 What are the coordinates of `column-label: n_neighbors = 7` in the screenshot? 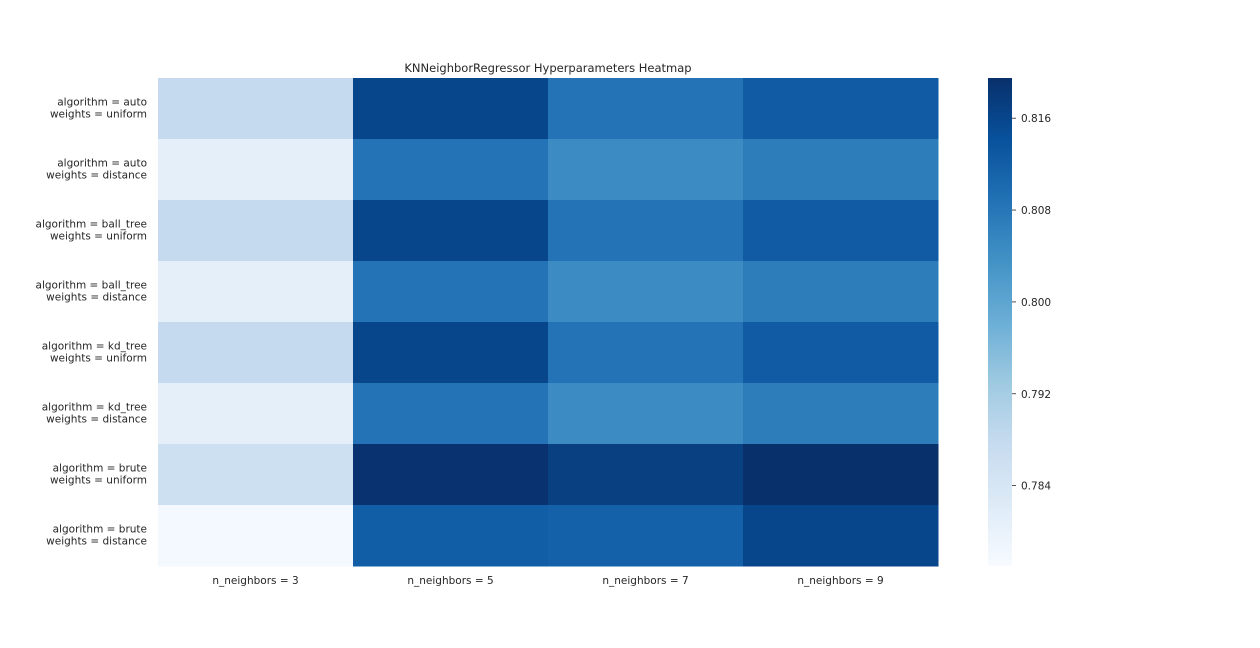 It's located at (645, 581).